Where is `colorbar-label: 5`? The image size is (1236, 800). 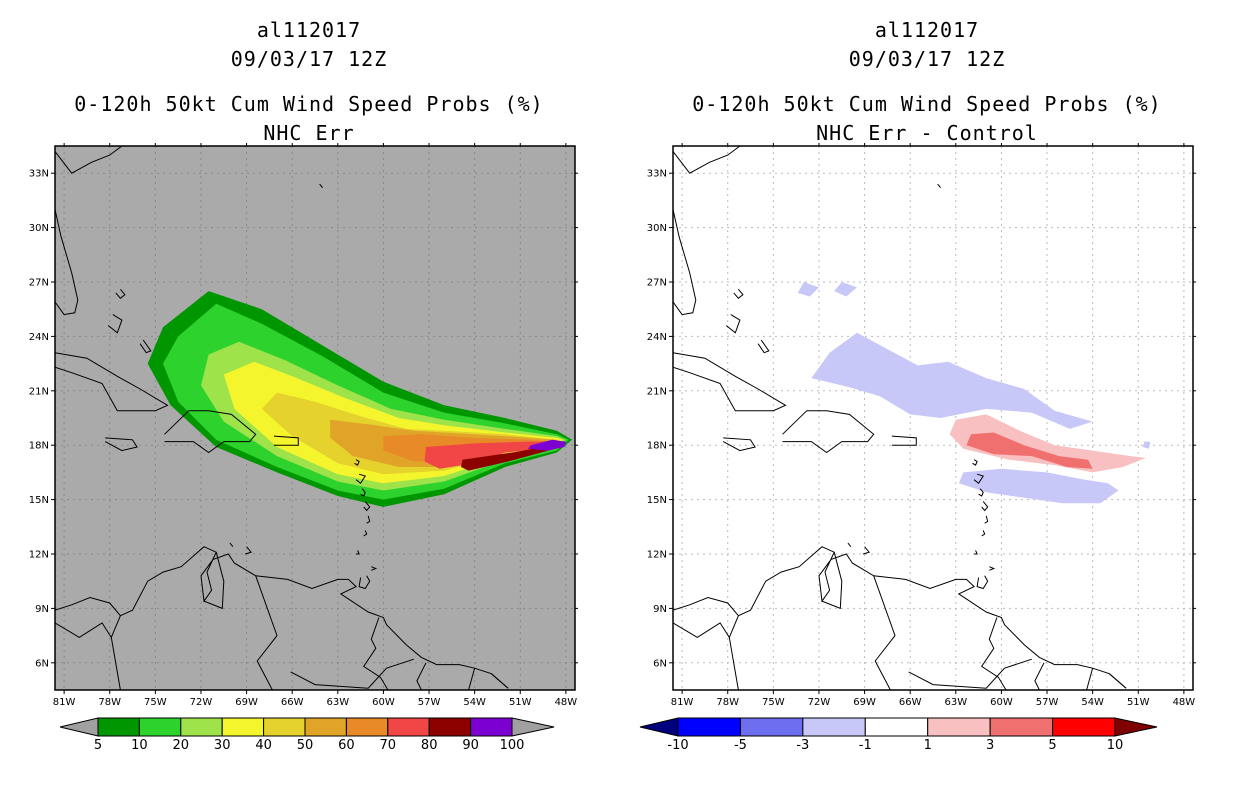
colorbar-label: 5 is located at coordinates (1052, 745).